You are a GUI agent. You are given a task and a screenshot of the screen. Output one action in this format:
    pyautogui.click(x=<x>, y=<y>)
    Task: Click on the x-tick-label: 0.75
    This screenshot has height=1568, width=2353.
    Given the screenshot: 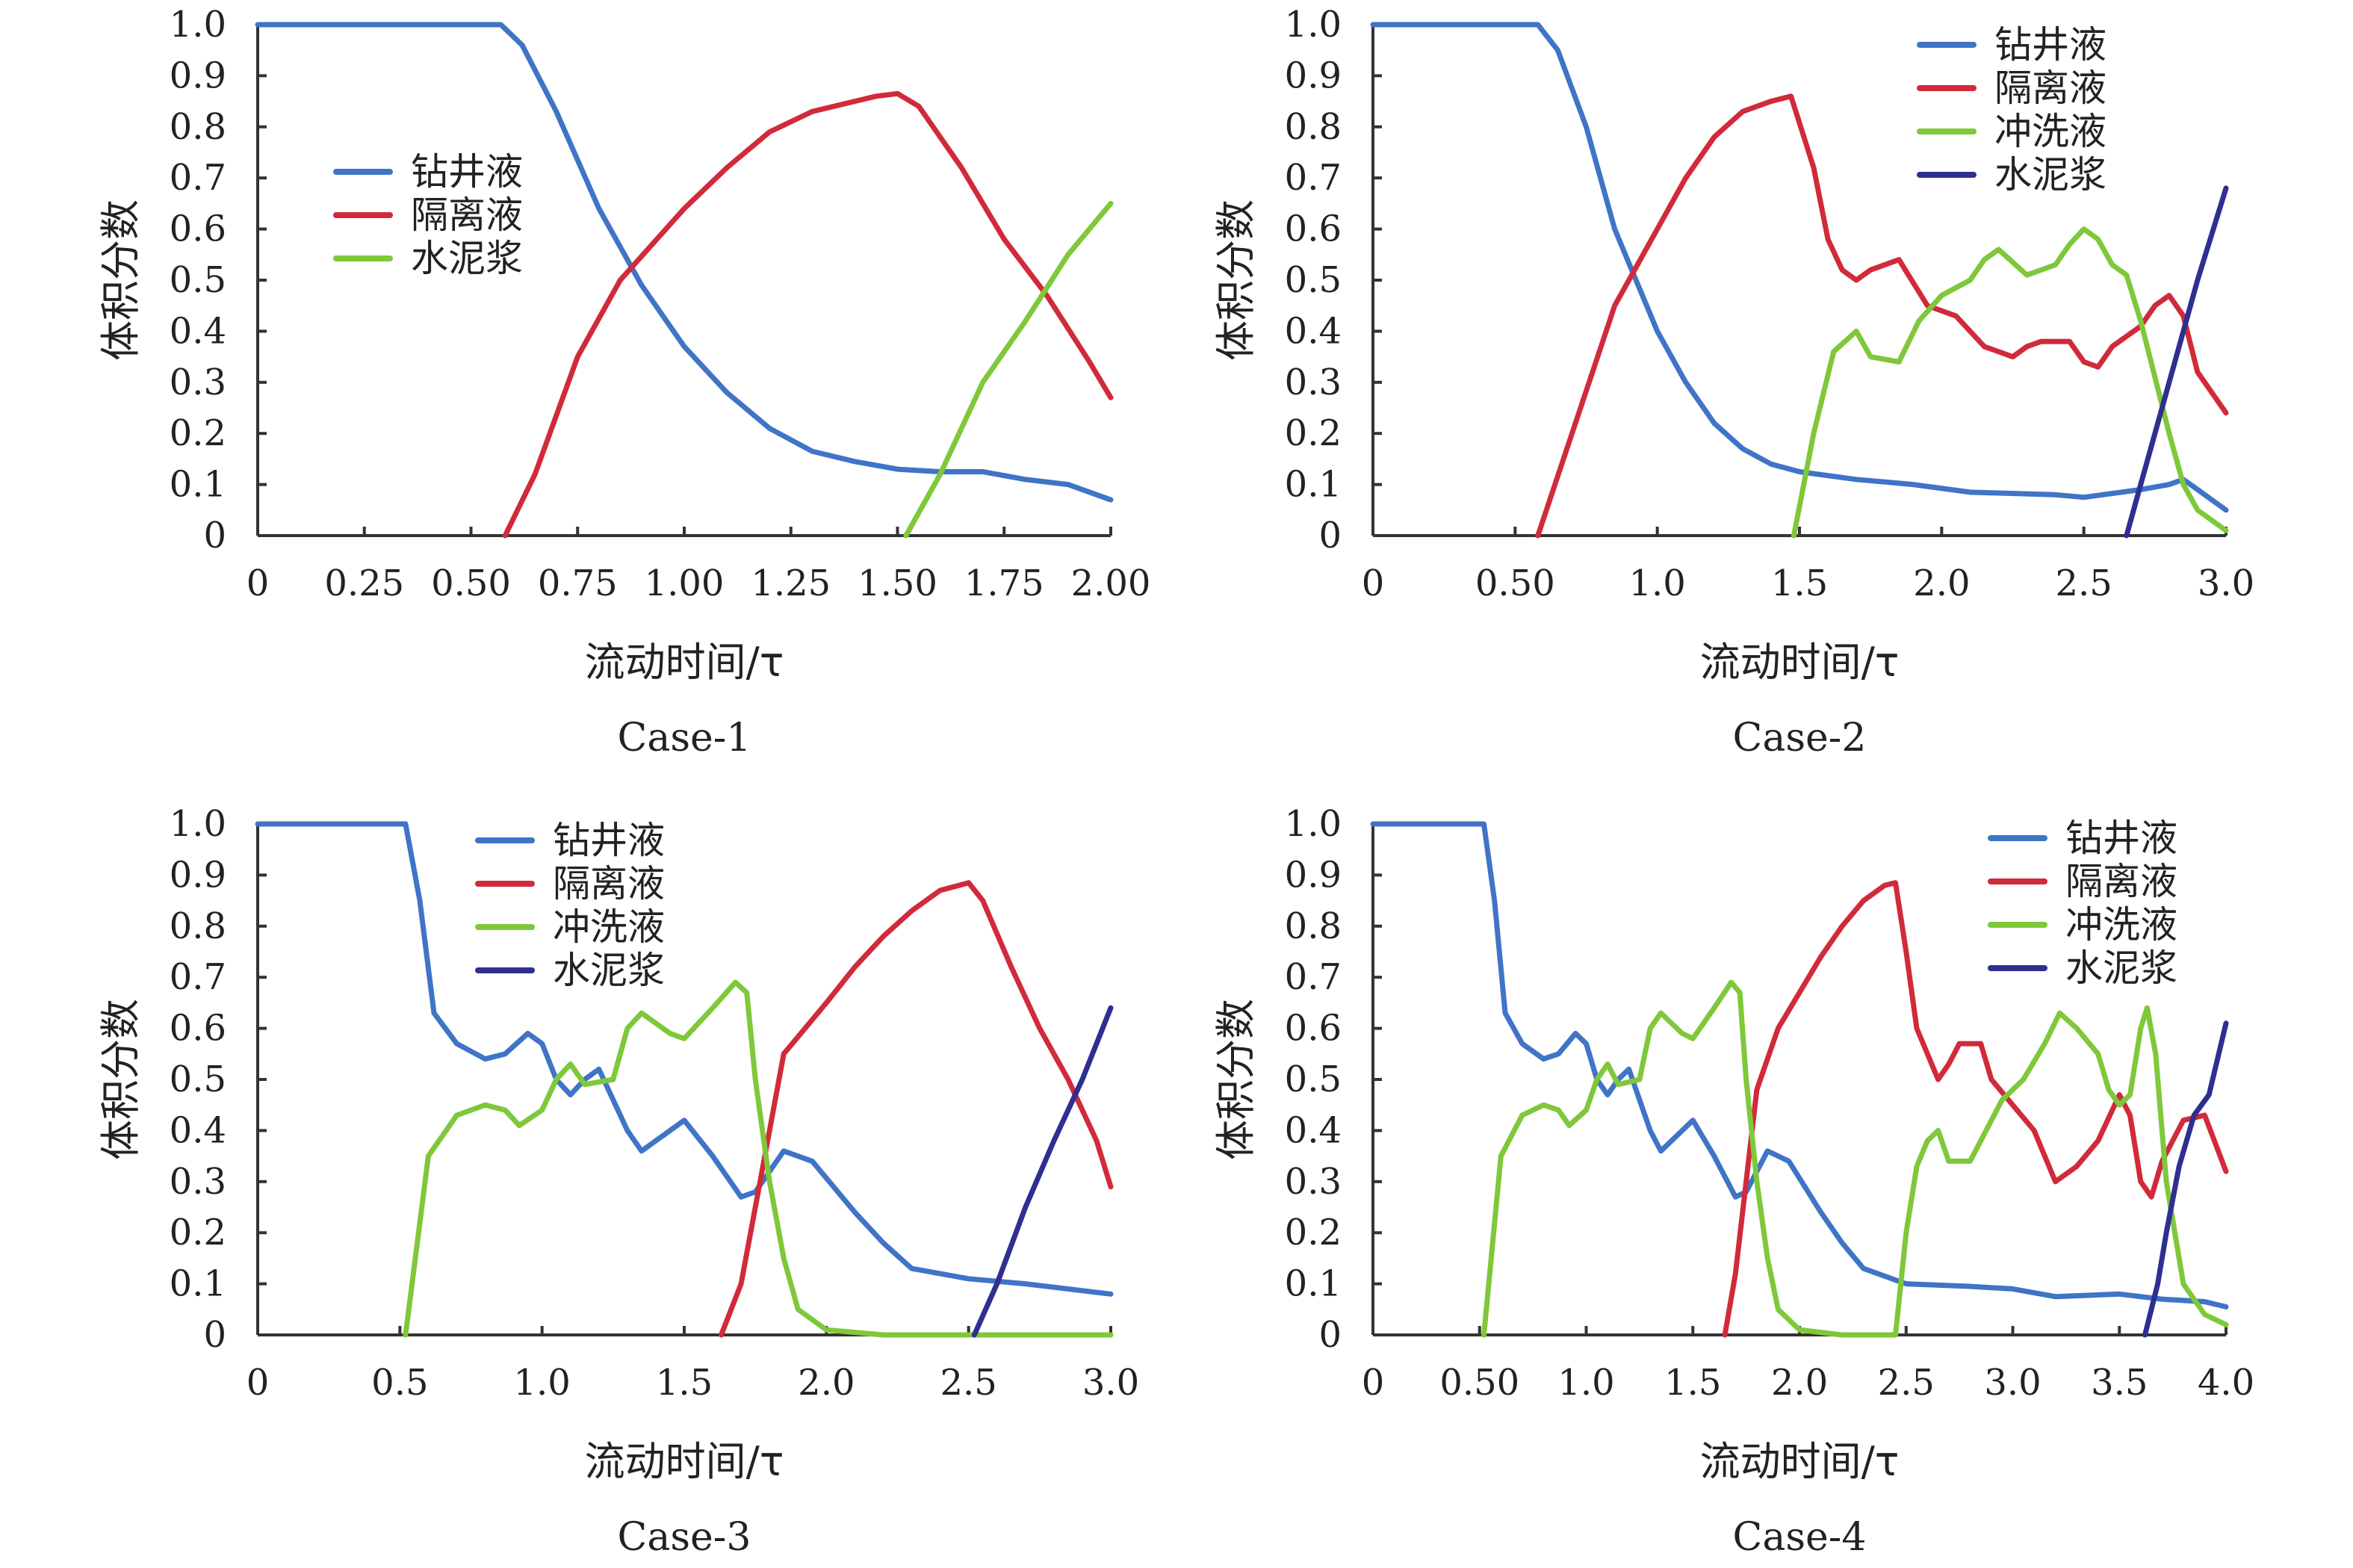 What is the action you would take?
    pyautogui.click(x=578, y=583)
    